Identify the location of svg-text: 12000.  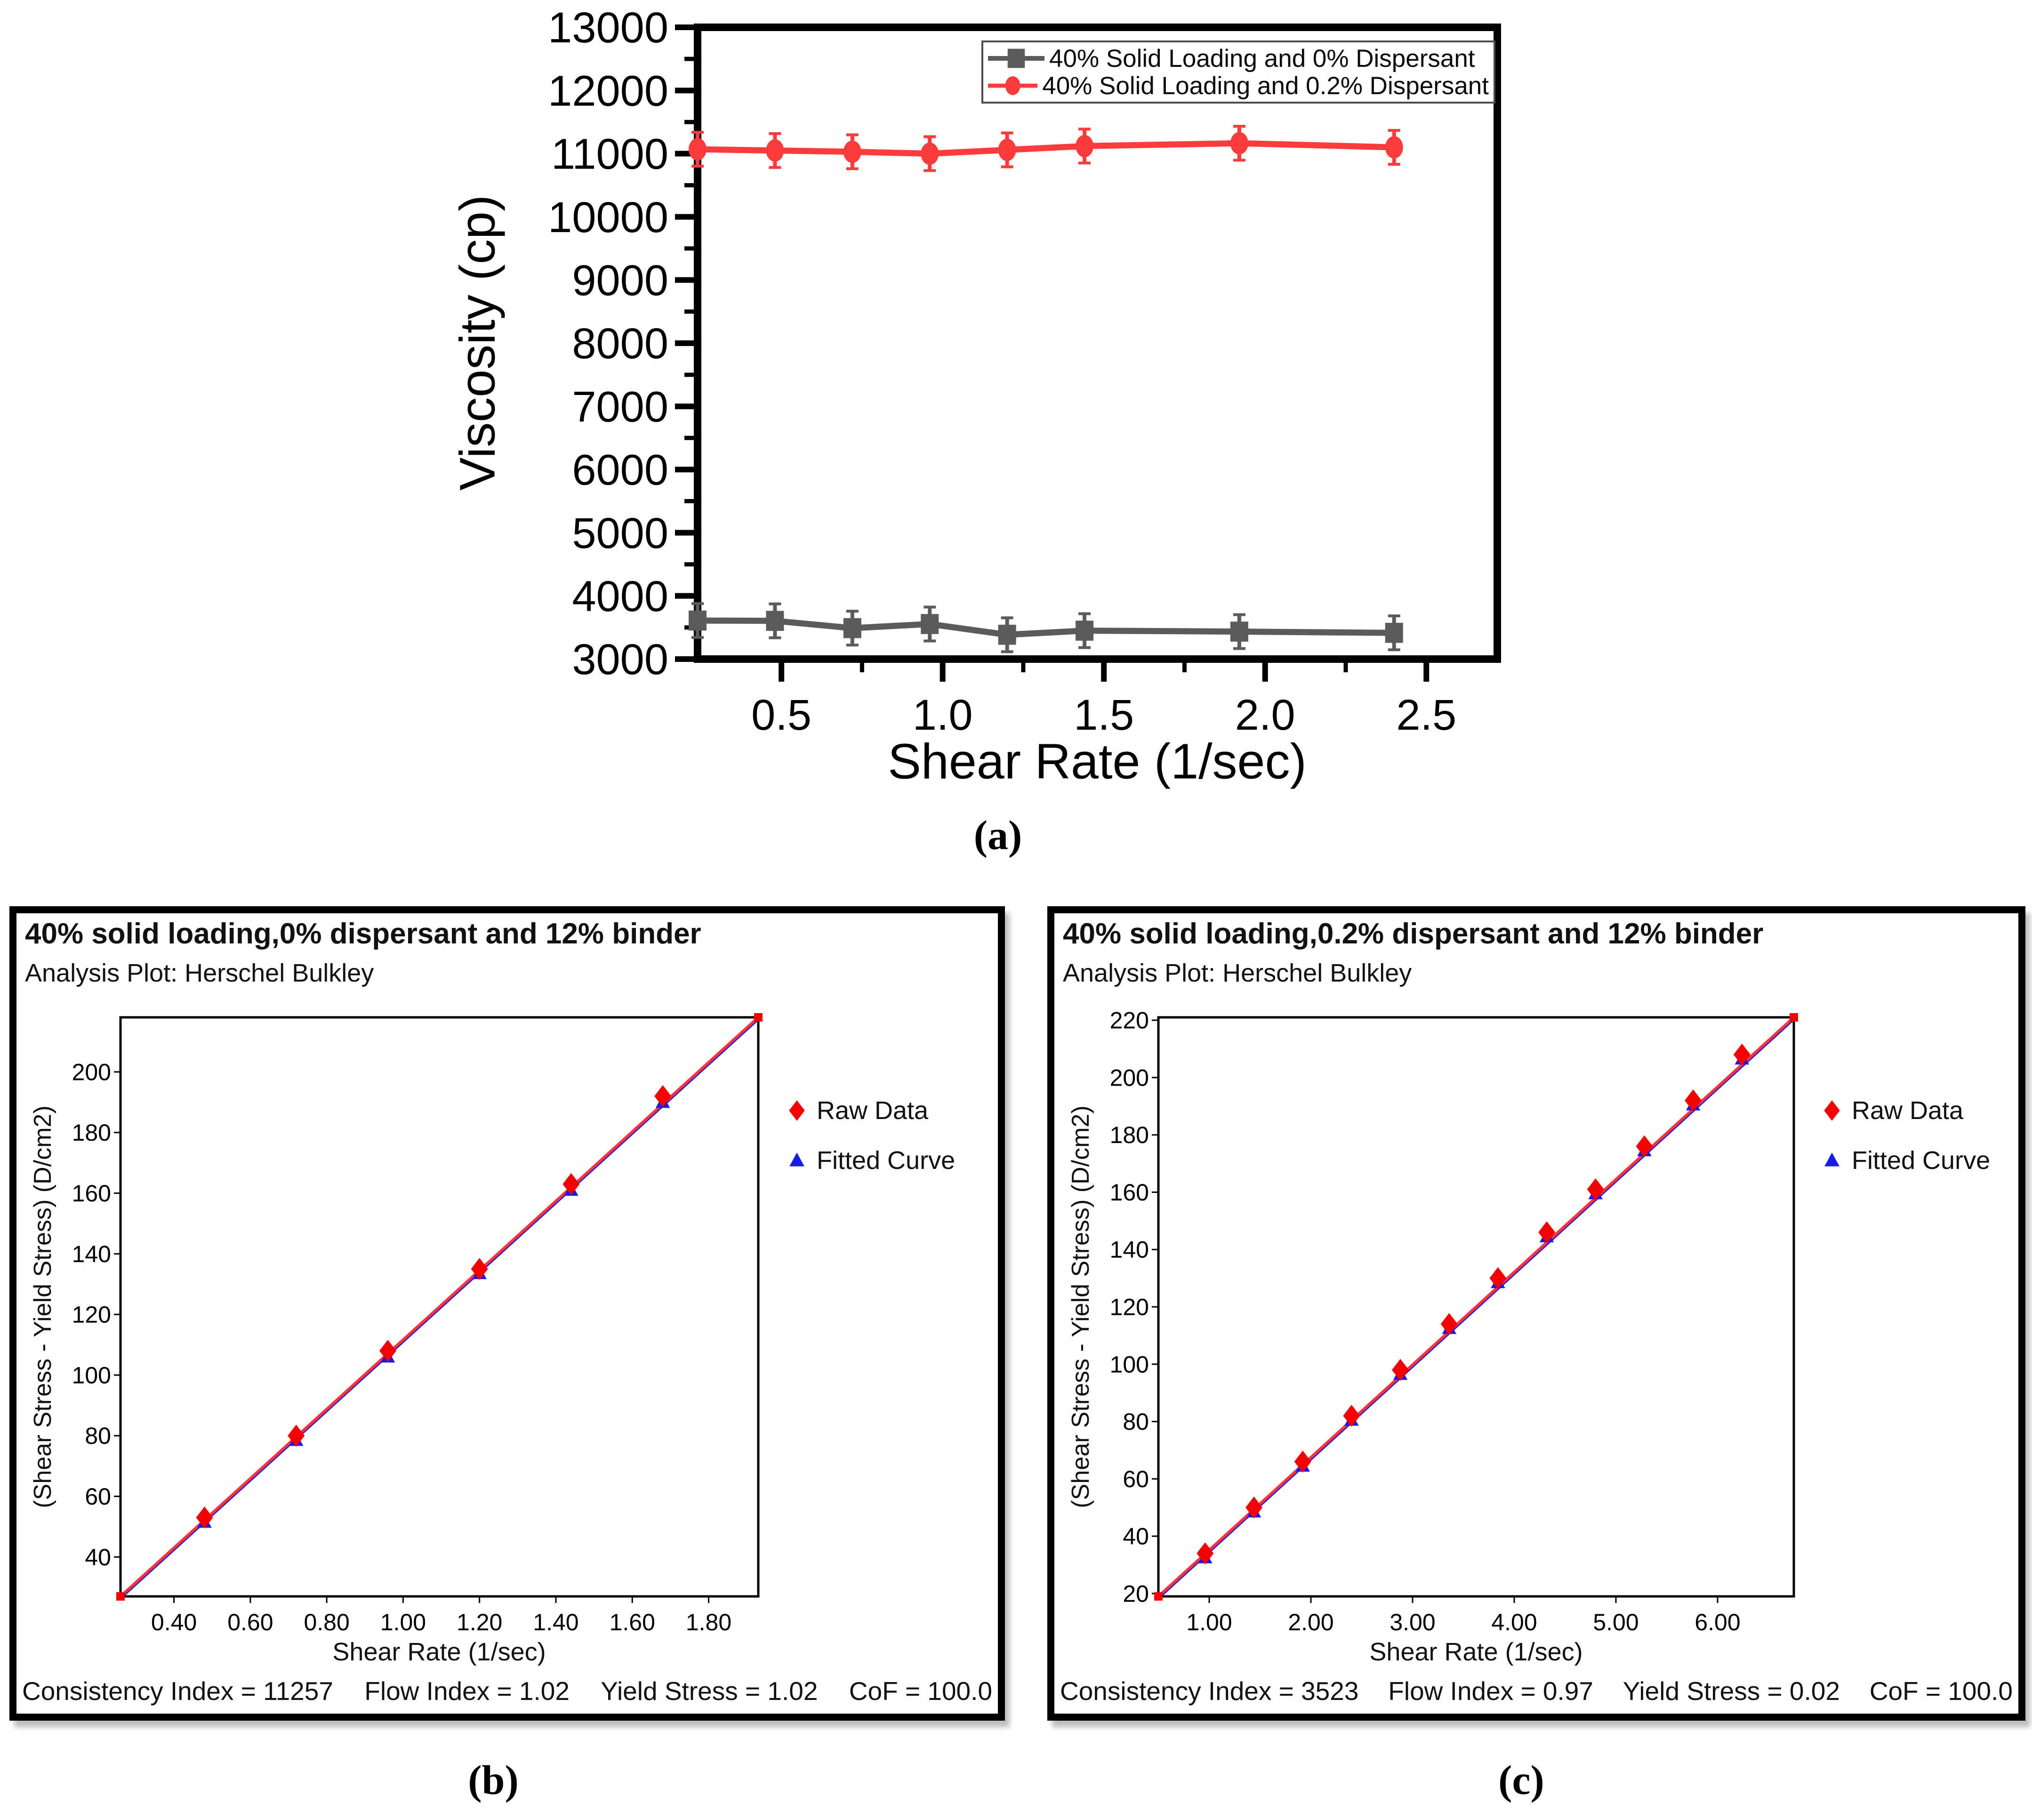
(608, 91).